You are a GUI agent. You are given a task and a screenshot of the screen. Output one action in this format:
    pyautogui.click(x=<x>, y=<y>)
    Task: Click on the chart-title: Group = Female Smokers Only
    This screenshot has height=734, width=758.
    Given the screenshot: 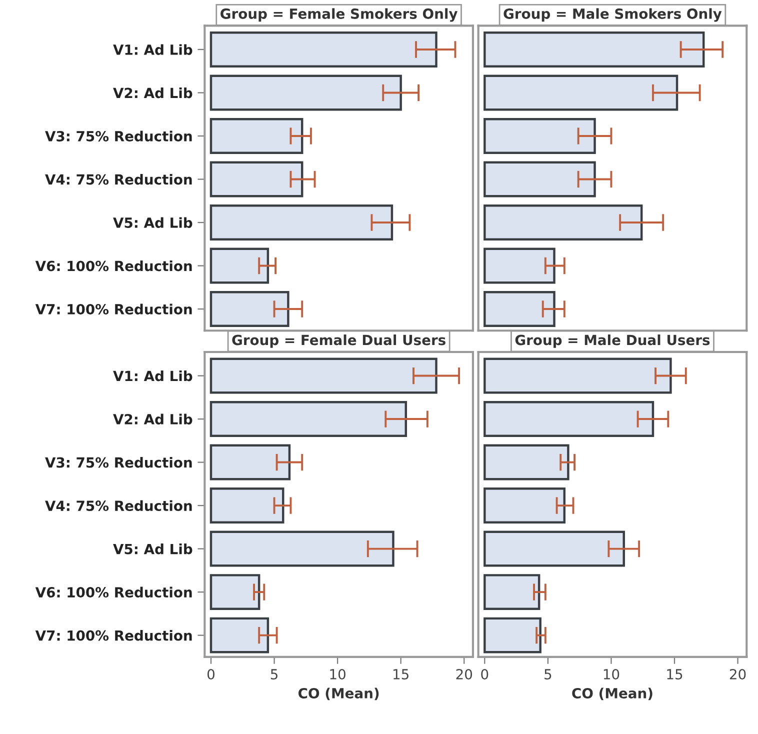 What is the action you would take?
    pyautogui.click(x=339, y=15)
    